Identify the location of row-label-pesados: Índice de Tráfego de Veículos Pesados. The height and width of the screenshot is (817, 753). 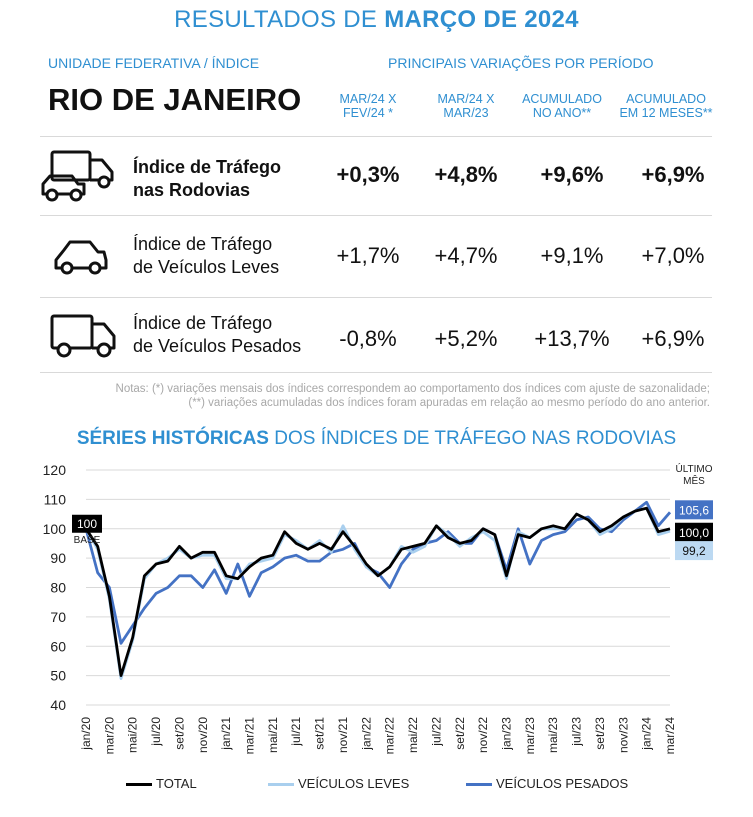
(217, 334).